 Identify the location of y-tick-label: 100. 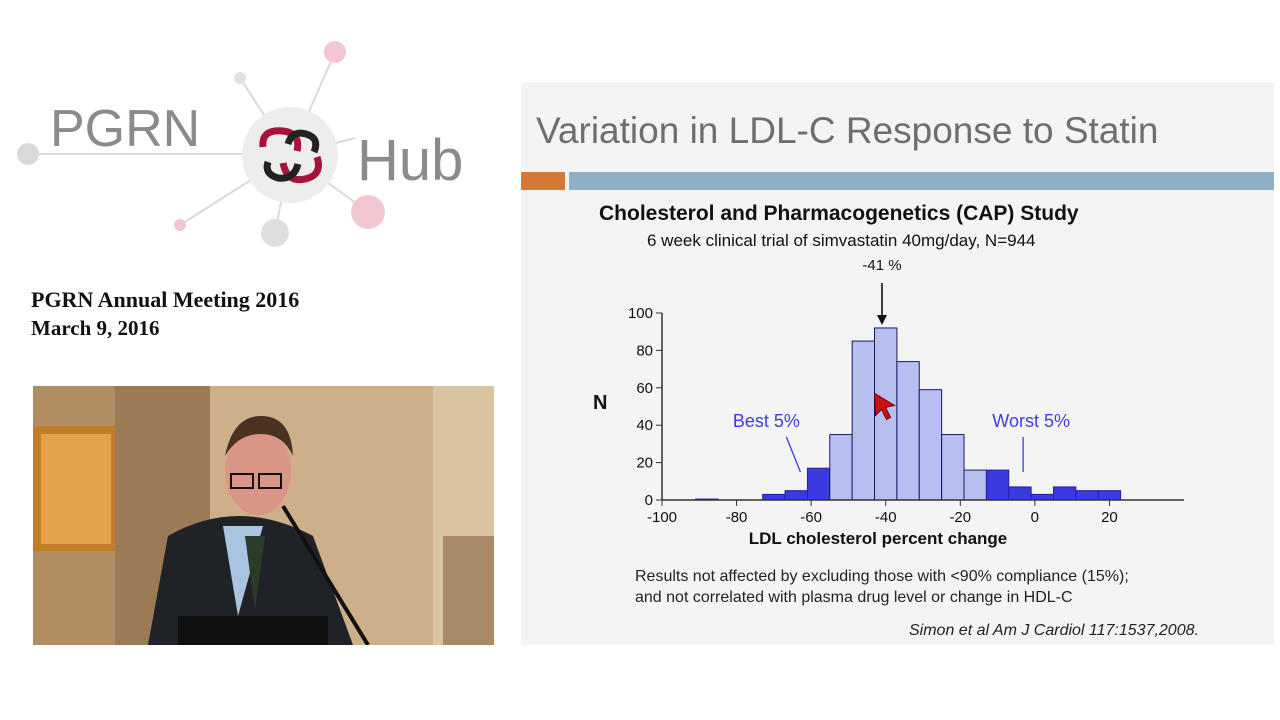
(640, 313).